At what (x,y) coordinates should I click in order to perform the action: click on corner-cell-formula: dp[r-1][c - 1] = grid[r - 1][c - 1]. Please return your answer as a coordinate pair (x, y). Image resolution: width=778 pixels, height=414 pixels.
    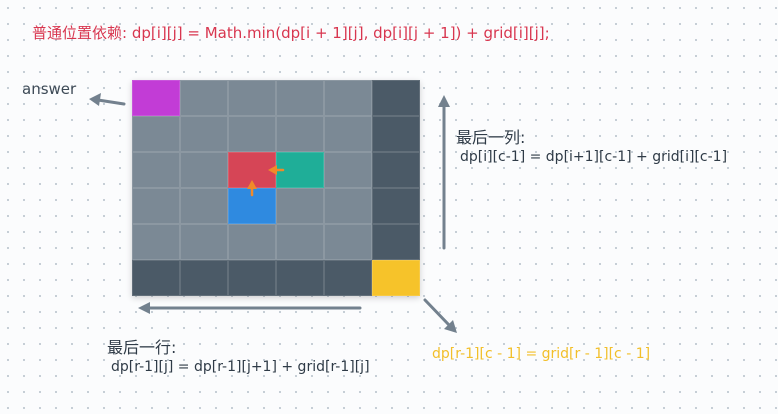
    Looking at the image, I should click on (541, 354).